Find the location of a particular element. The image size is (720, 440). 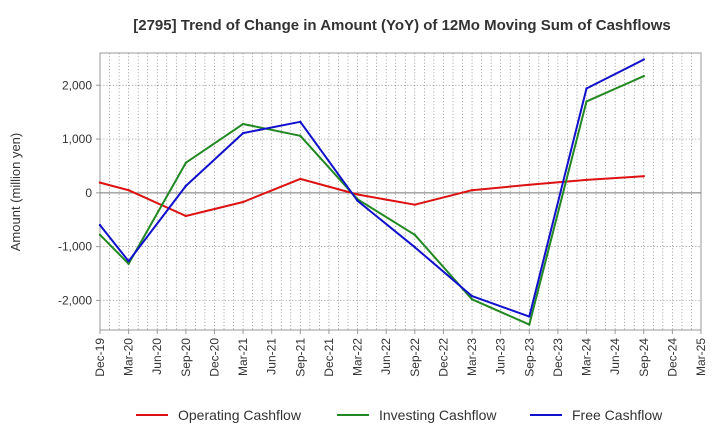

x-tick-label: Jun-21 is located at coordinates (272, 356).